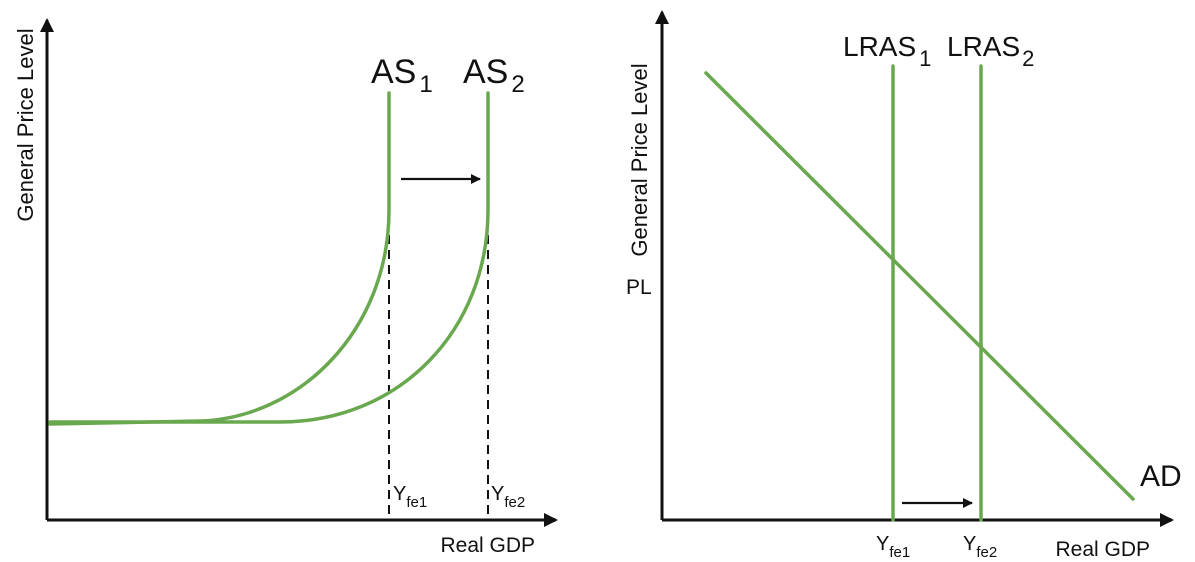 This screenshot has height=562, width=1195. Describe the element at coordinates (1102, 549) in the screenshot. I see `right-x-axis-label: Real GDP` at that location.